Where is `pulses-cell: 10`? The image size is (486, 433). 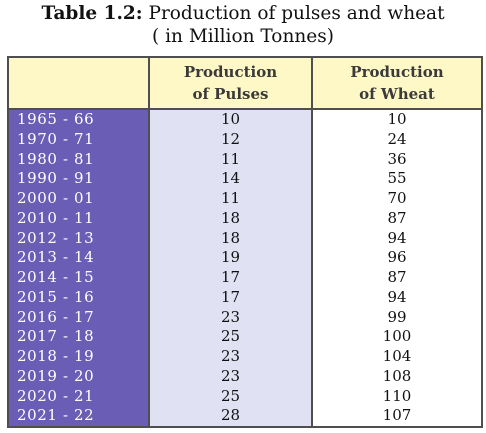 pulses-cell: 10 is located at coordinates (230, 119).